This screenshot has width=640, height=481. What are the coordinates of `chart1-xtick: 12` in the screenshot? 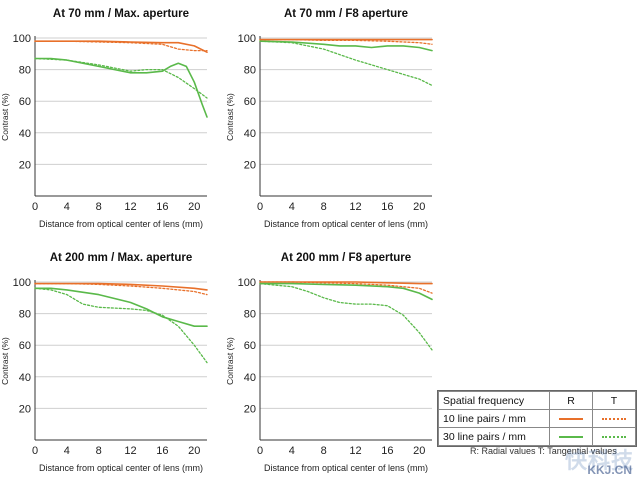 It's located at (130, 207).